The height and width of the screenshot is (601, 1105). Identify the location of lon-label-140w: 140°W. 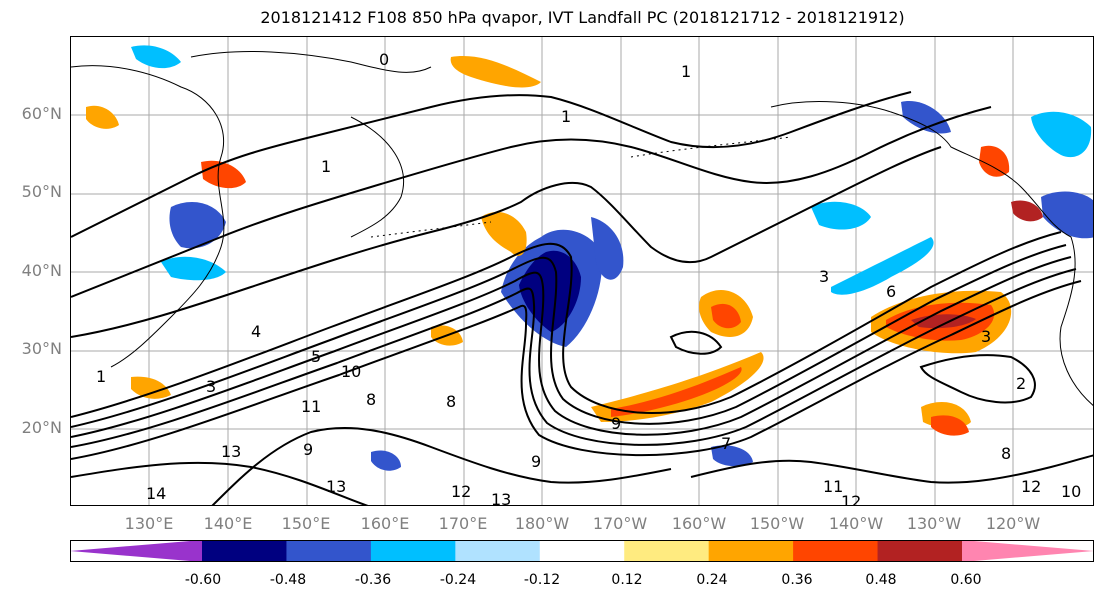
(856, 523).